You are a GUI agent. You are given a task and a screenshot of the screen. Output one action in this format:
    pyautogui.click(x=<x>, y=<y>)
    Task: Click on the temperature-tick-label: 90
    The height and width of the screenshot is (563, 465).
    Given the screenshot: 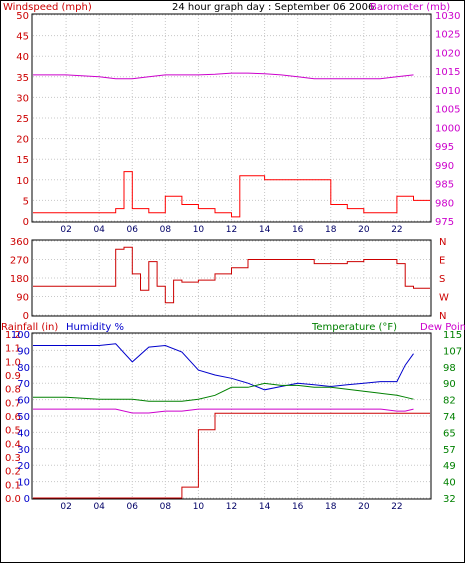 What is the action you would take?
    pyautogui.click(x=449, y=384)
    